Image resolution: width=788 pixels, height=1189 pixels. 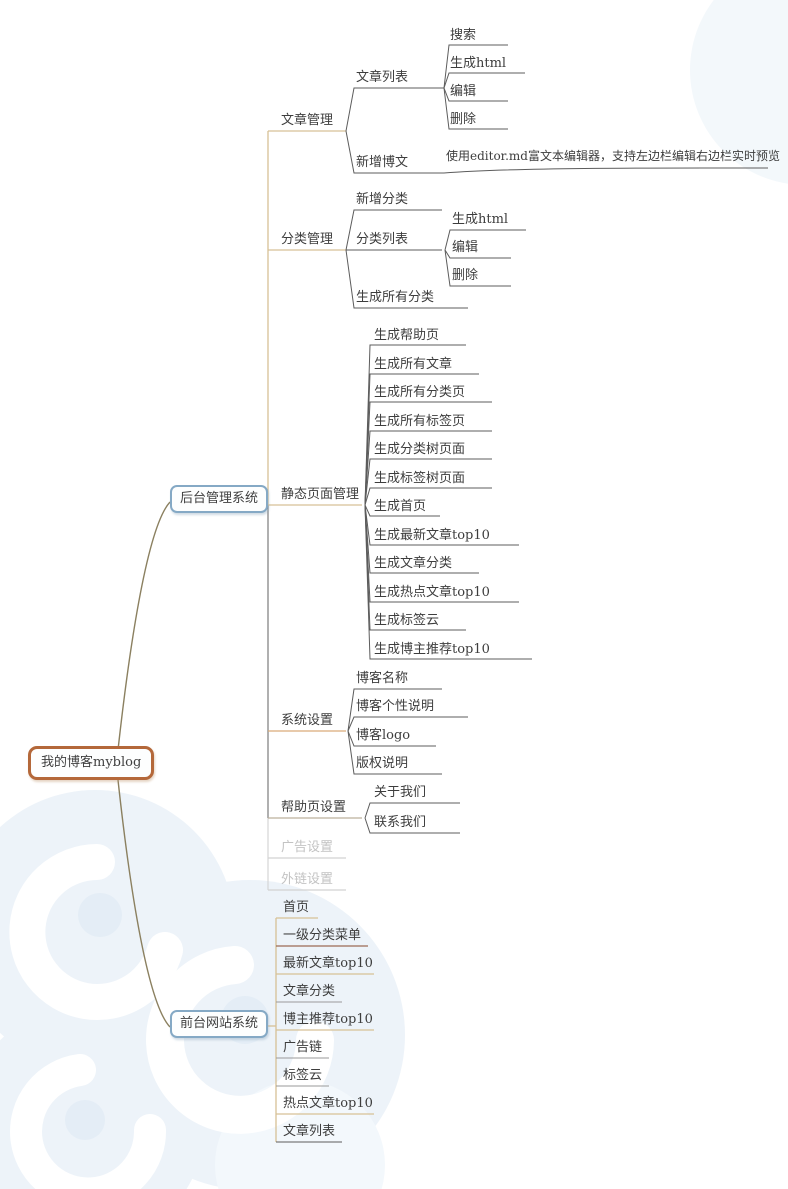 What do you see at coordinates (420, 421) in the screenshot?
I see `topic-generate-all-tag-pages: 生成所有标签页` at bounding box center [420, 421].